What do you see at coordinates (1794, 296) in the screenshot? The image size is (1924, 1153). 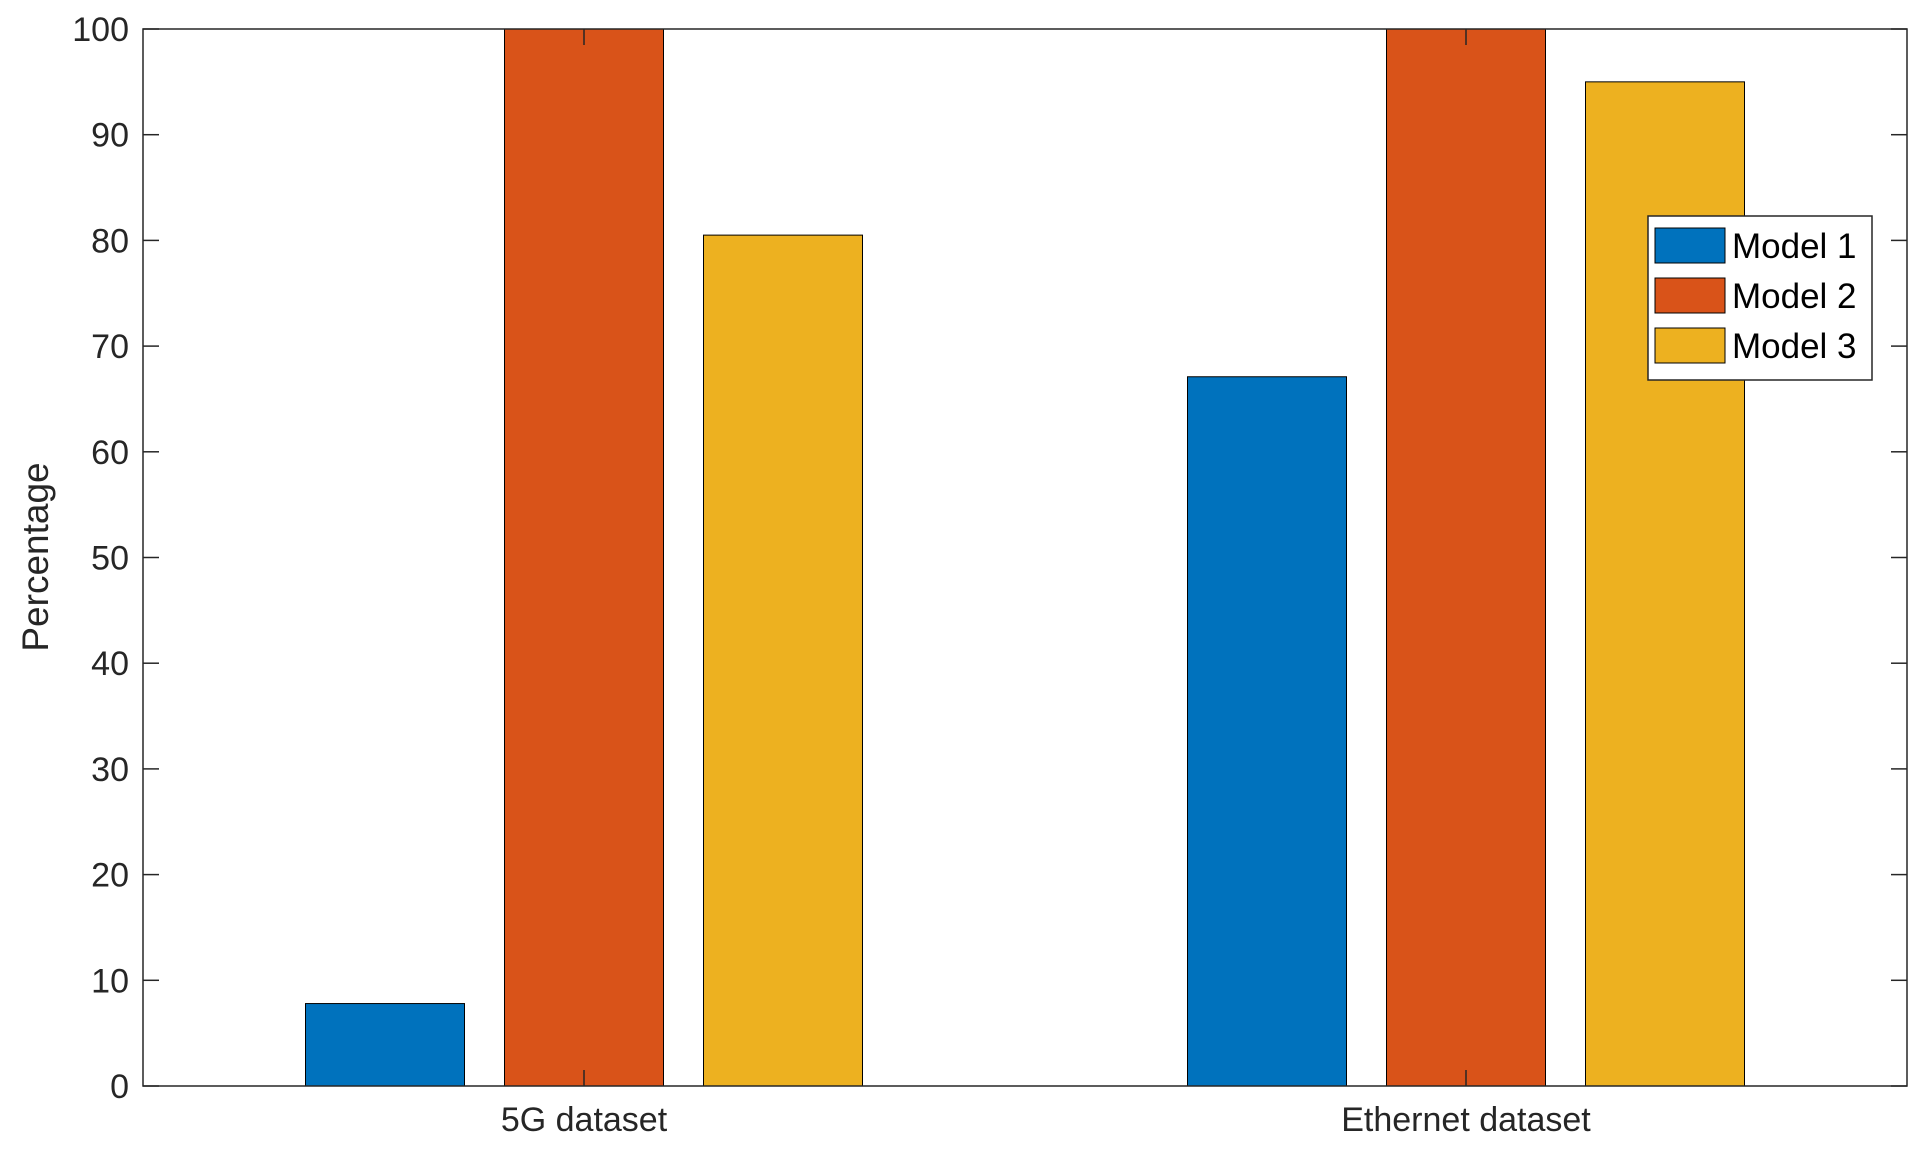 I see `legend-label: Model 2` at bounding box center [1794, 296].